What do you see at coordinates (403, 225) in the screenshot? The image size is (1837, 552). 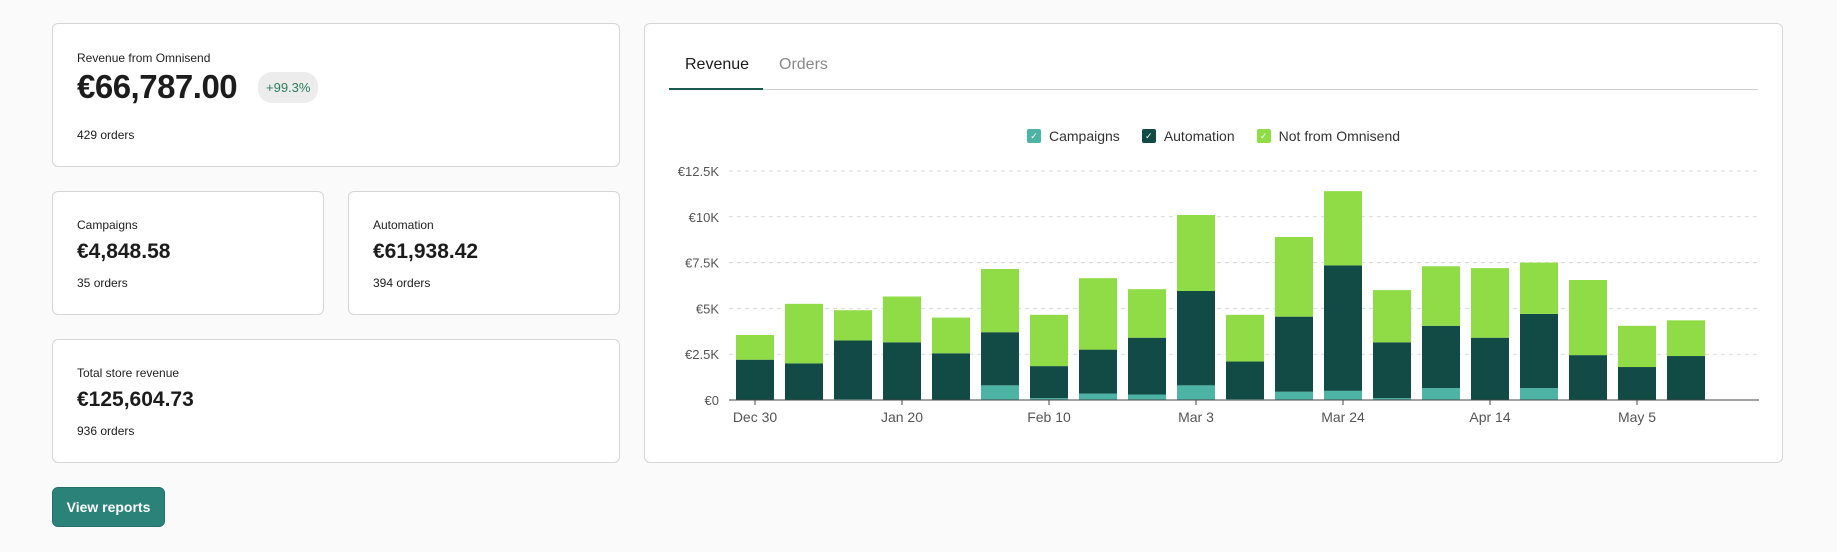 I see `automation-label: Automation` at bounding box center [403, 225].